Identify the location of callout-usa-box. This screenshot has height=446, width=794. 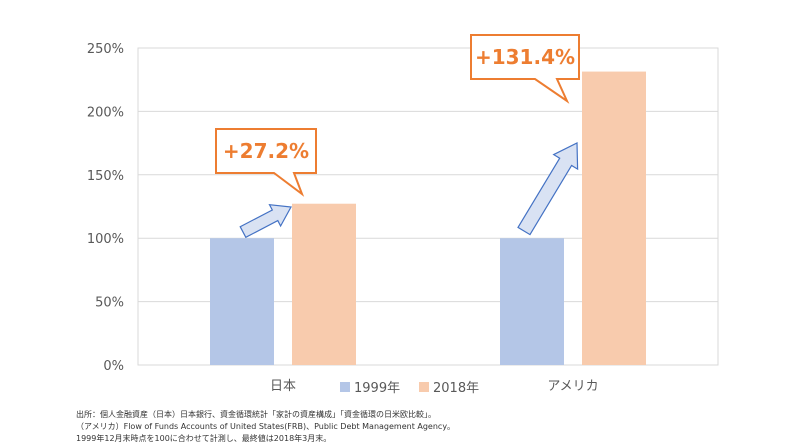
(525, 69).